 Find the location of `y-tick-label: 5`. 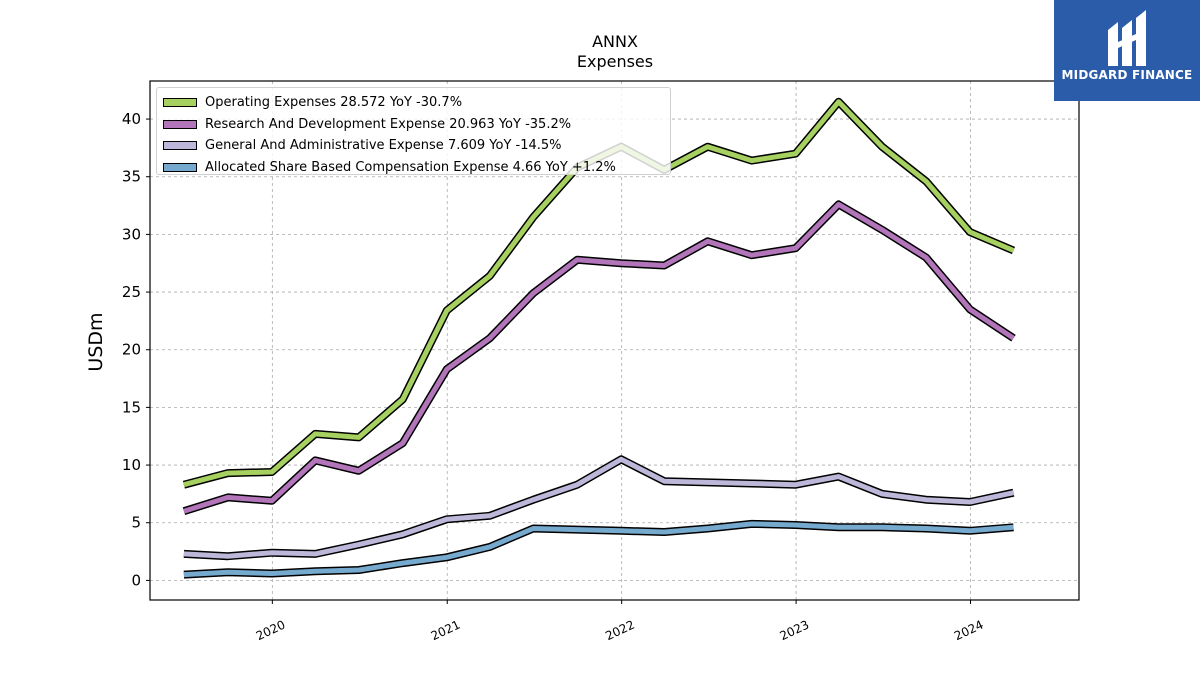

y-tick-label: 5 is located at coordinates (136, 523).